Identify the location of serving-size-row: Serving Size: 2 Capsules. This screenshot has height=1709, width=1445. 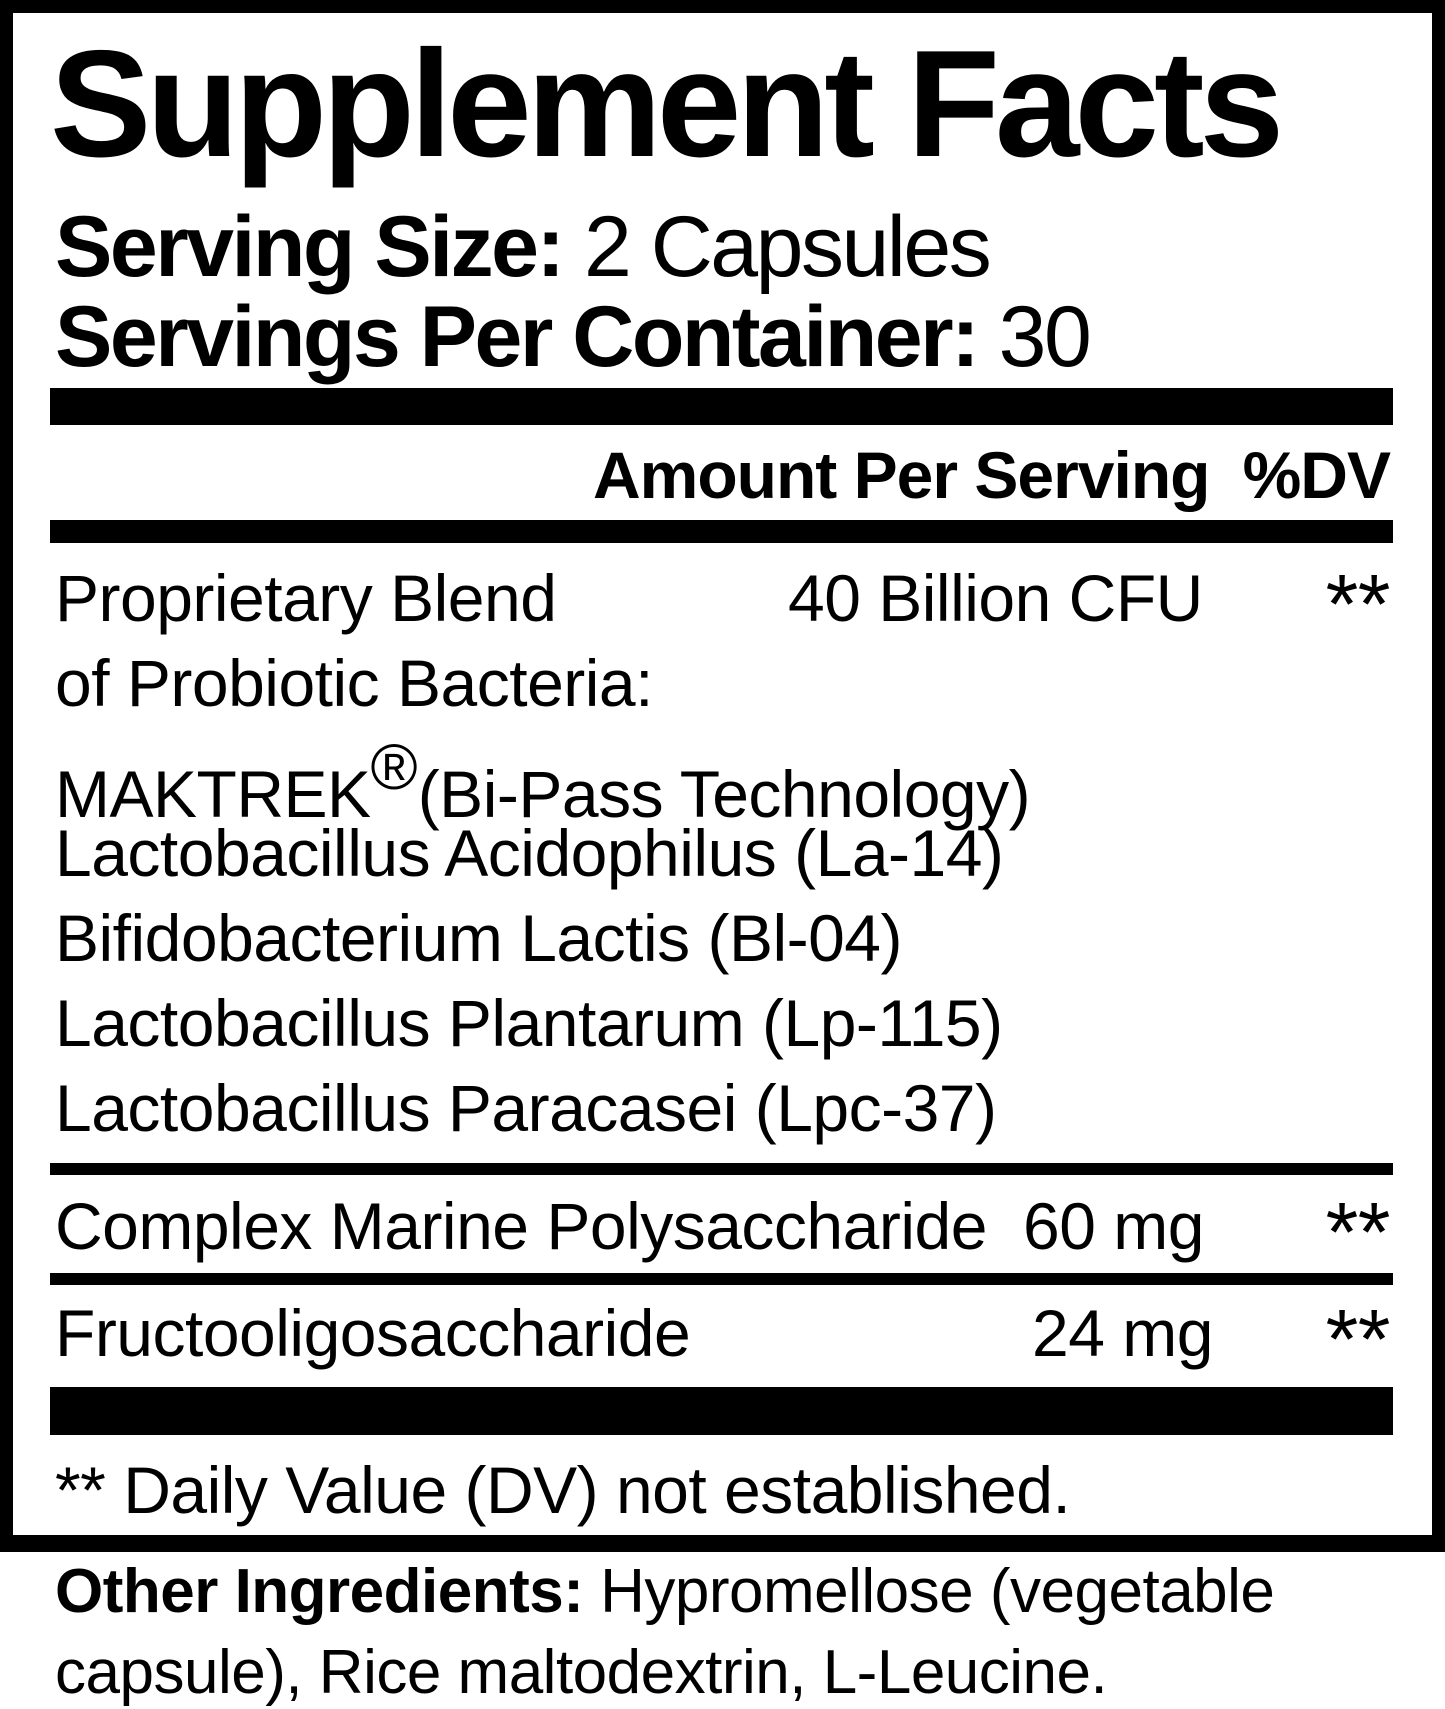
(523, 247).